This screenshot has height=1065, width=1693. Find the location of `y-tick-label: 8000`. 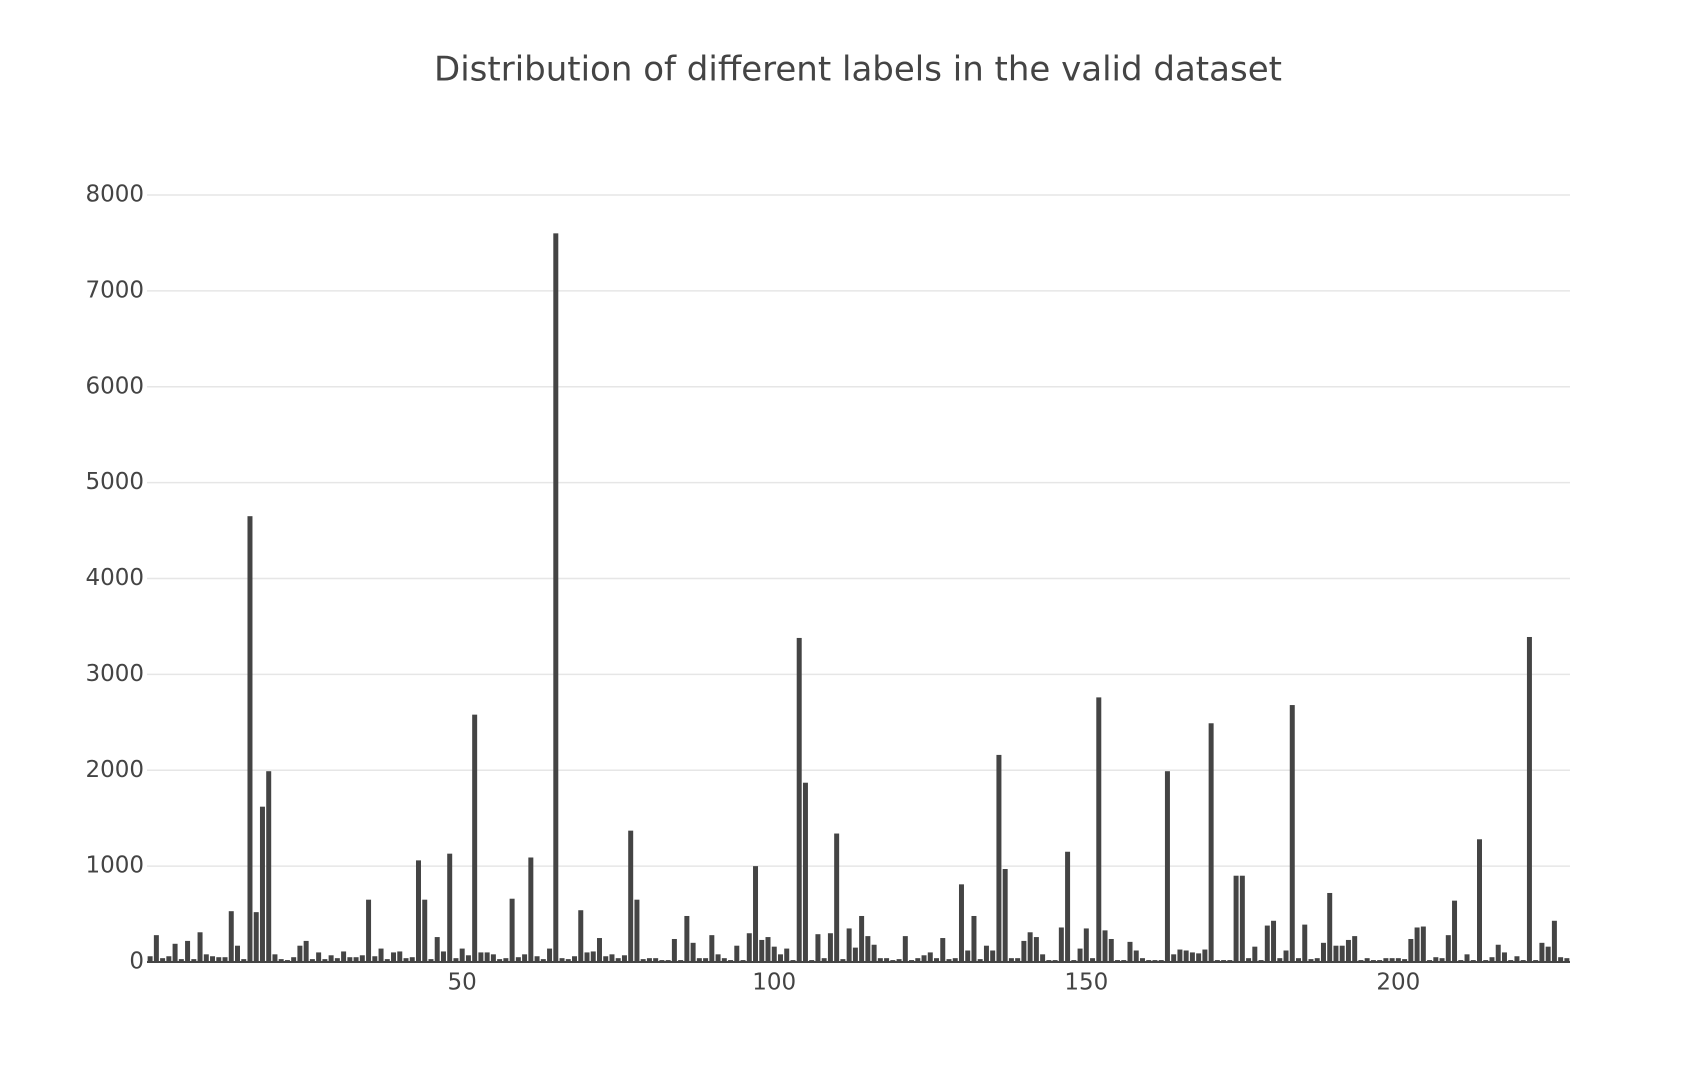

y-tick-label: 8000 is located at coordinates (114, 195).